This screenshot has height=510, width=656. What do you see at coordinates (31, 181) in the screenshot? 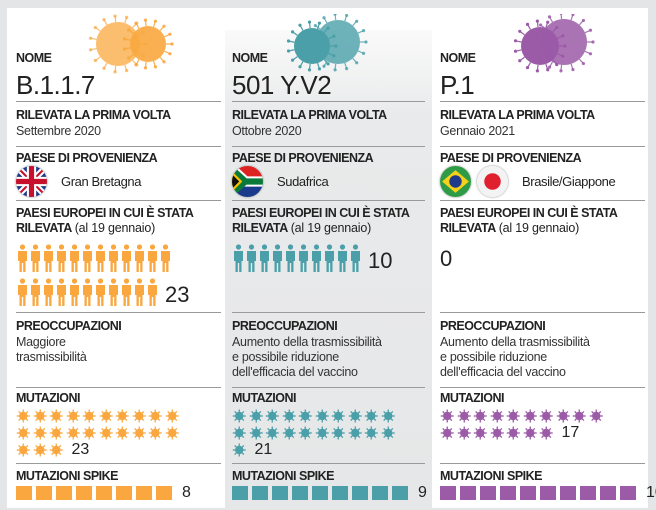
I see `uk-flag-icon` at bounding box center [31, 181].